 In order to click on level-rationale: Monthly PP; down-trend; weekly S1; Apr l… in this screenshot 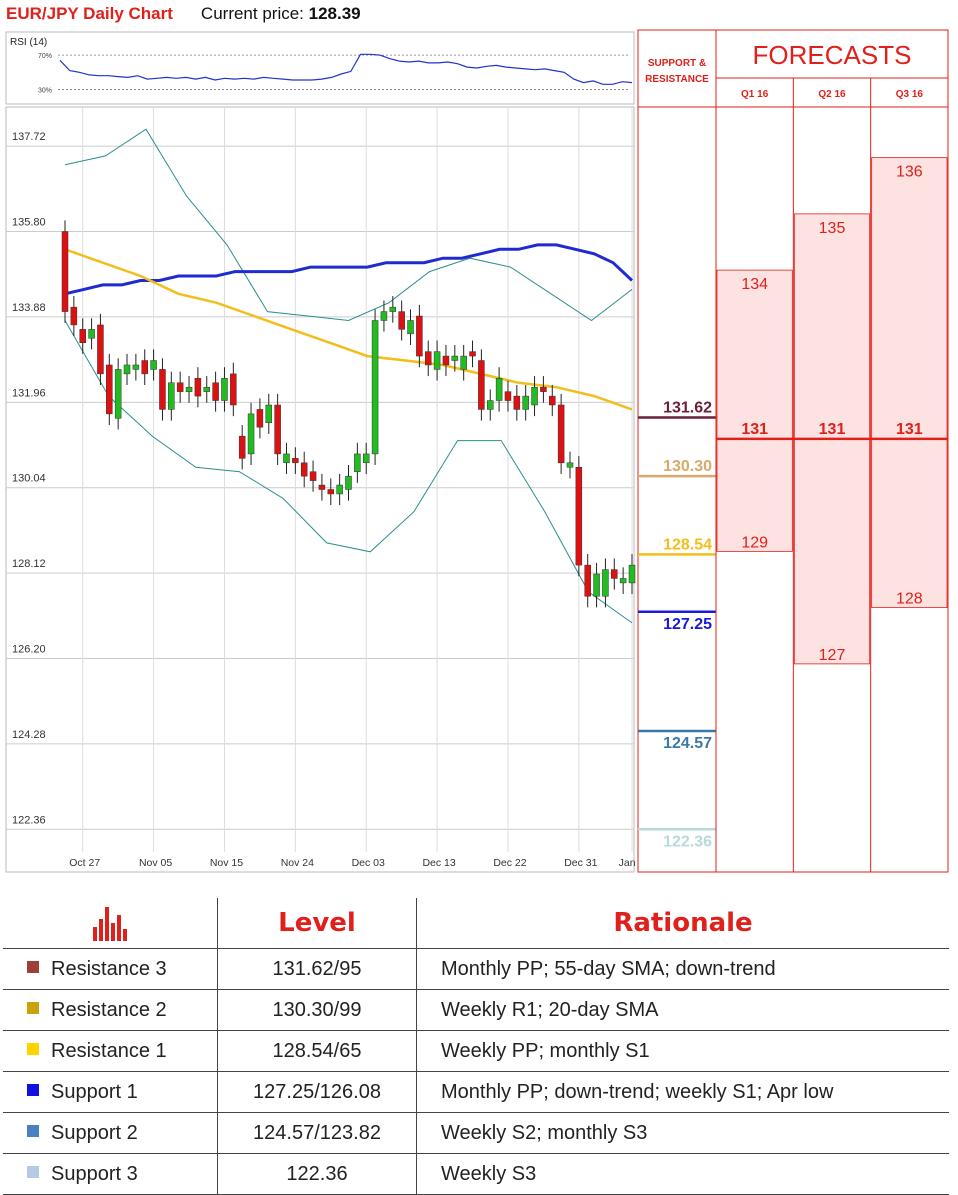, I will do `click(682, 1092)`.